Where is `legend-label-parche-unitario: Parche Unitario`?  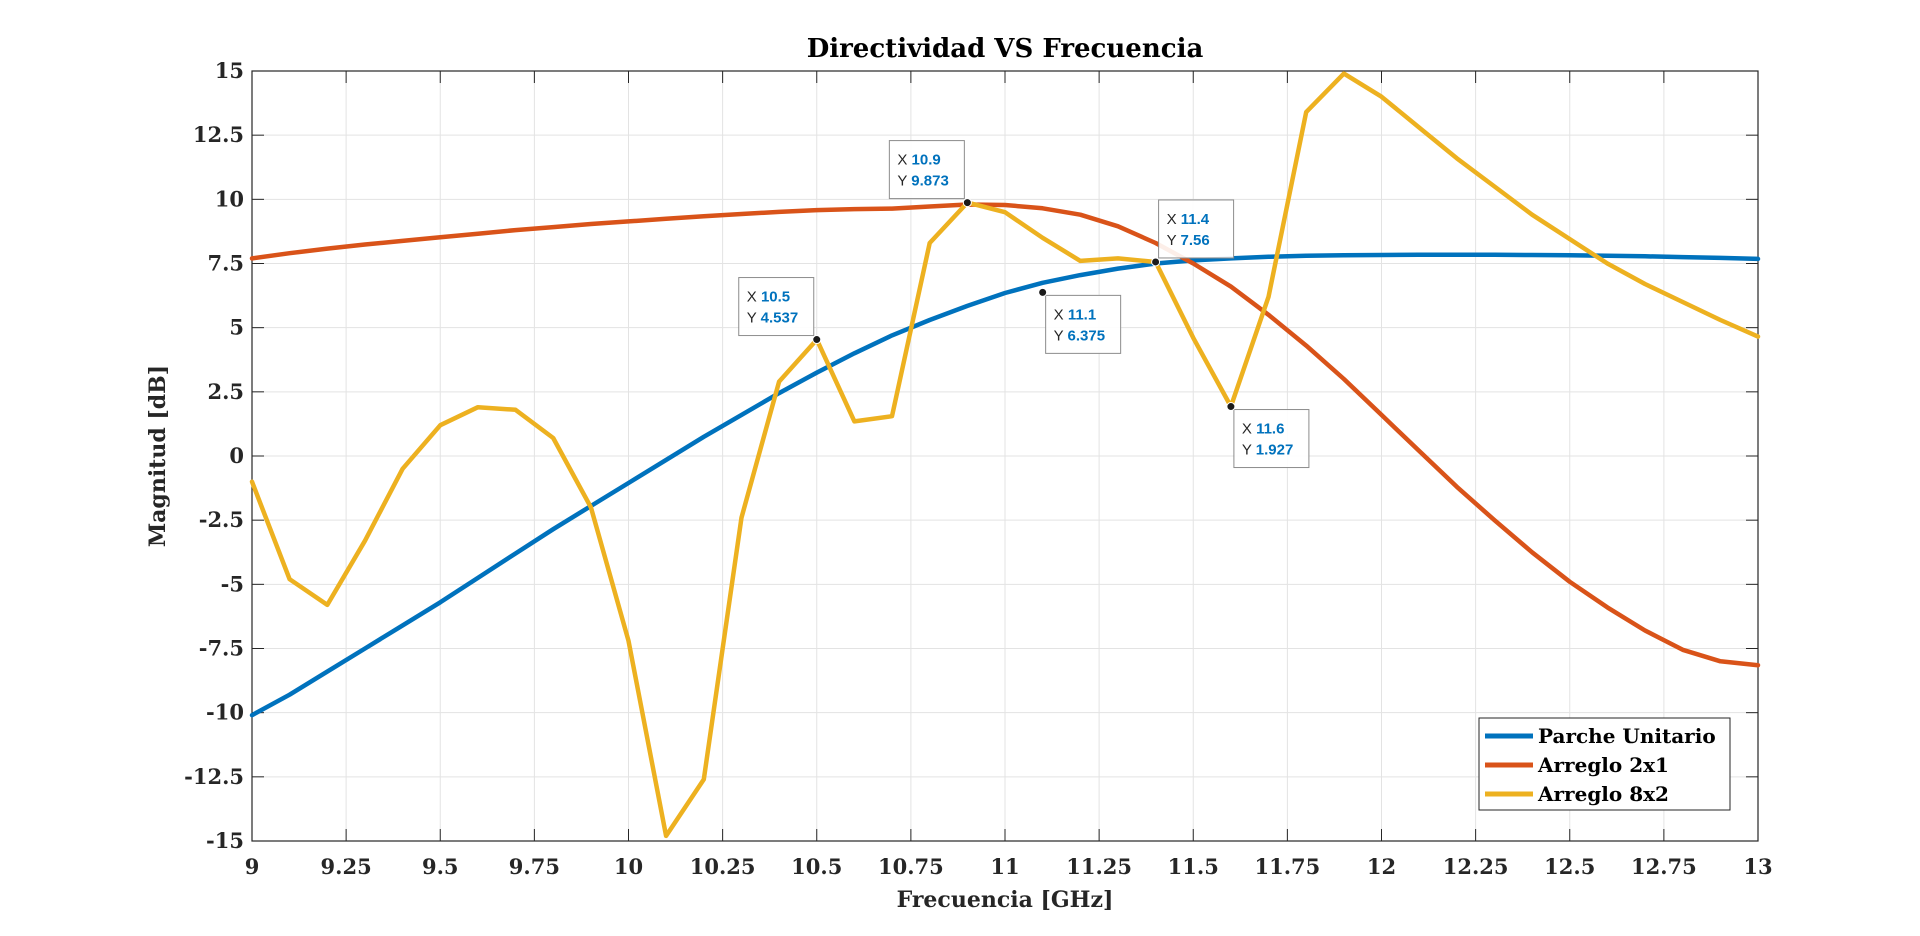 legend-label-parche-unitario: Parche Unitario is located at coordinates (1627, 736).